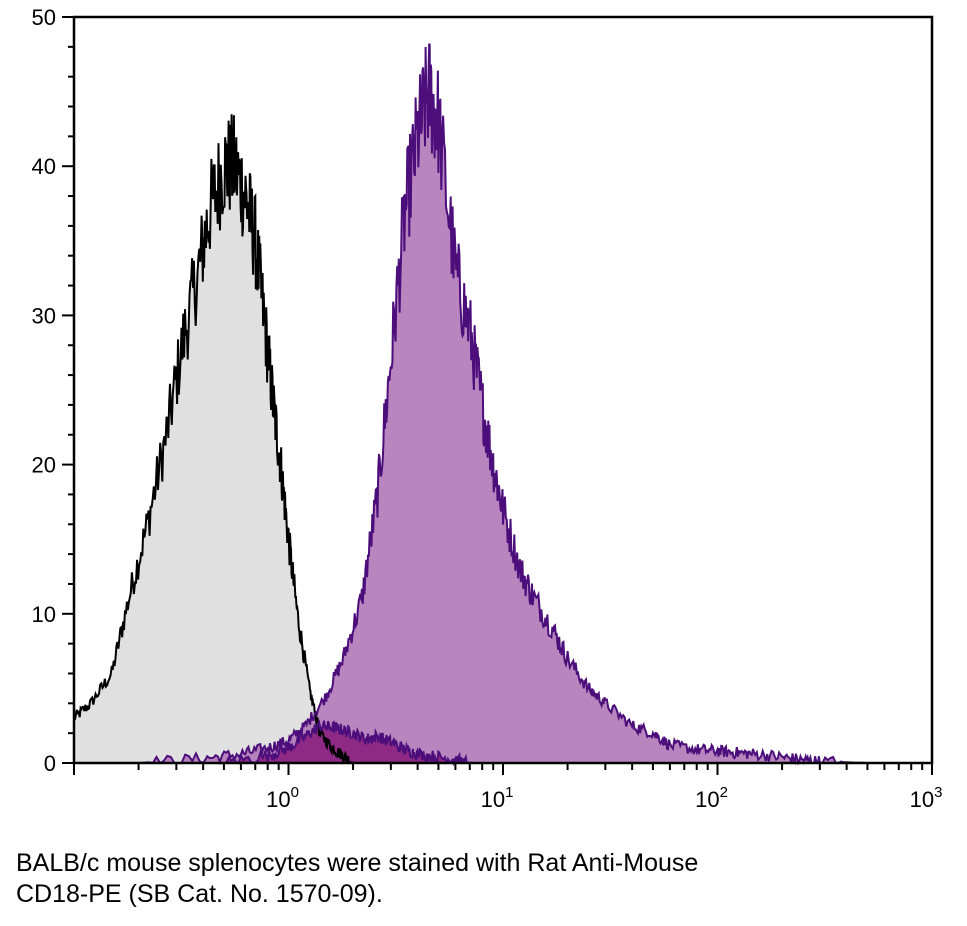 The image size is (967, 926). What do you see at coordinates (926, 798) in the screenshot?
I see `x-tick-label: 10³` at bounding box center [926, 798].